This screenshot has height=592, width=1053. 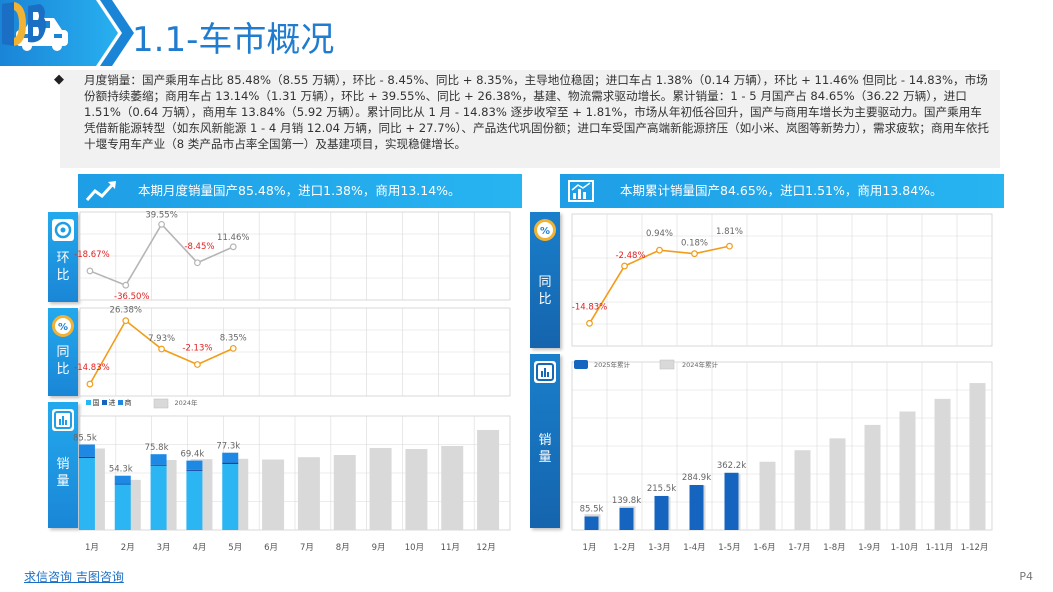 I want to click on footer-brand-link: 求信咨询 吉图咨询, so click(x=74, y=577).